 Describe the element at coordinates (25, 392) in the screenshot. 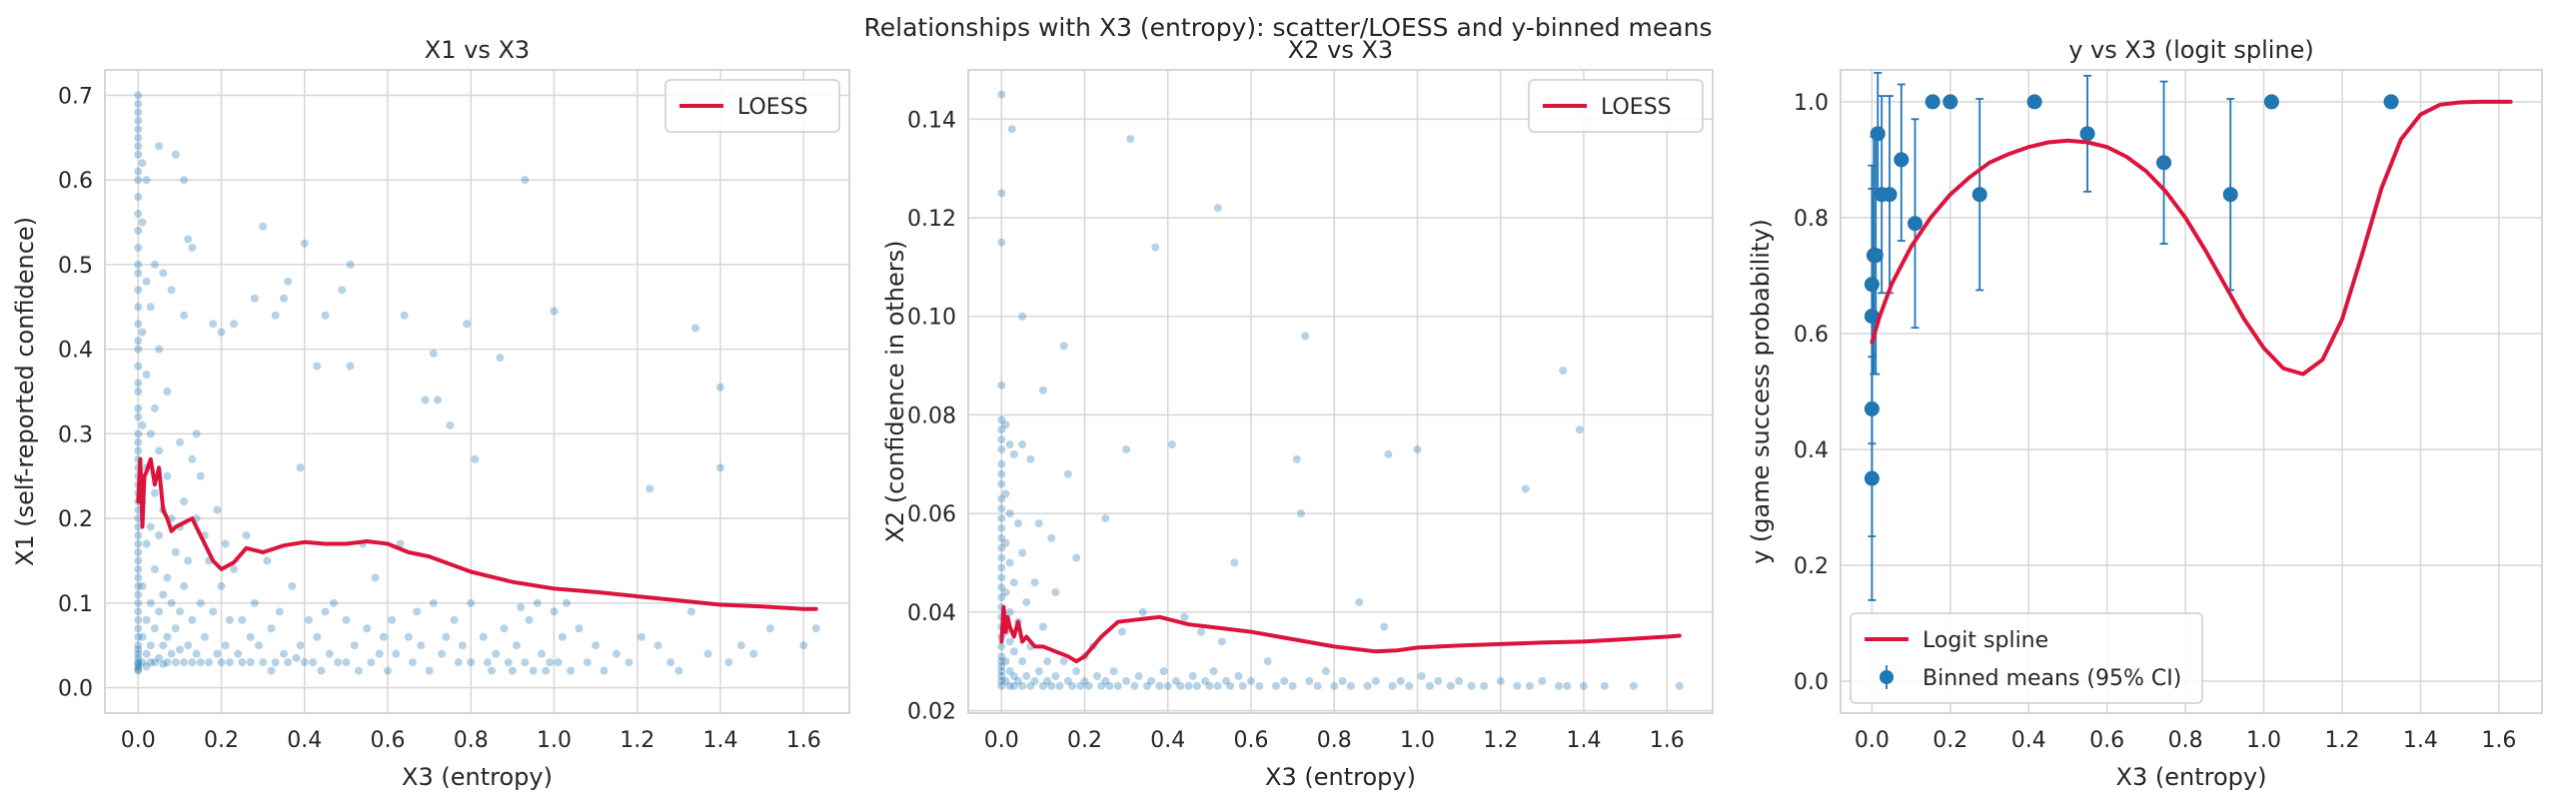

I see `y-axis-label: X1 (self-reported confidence)` at that location.